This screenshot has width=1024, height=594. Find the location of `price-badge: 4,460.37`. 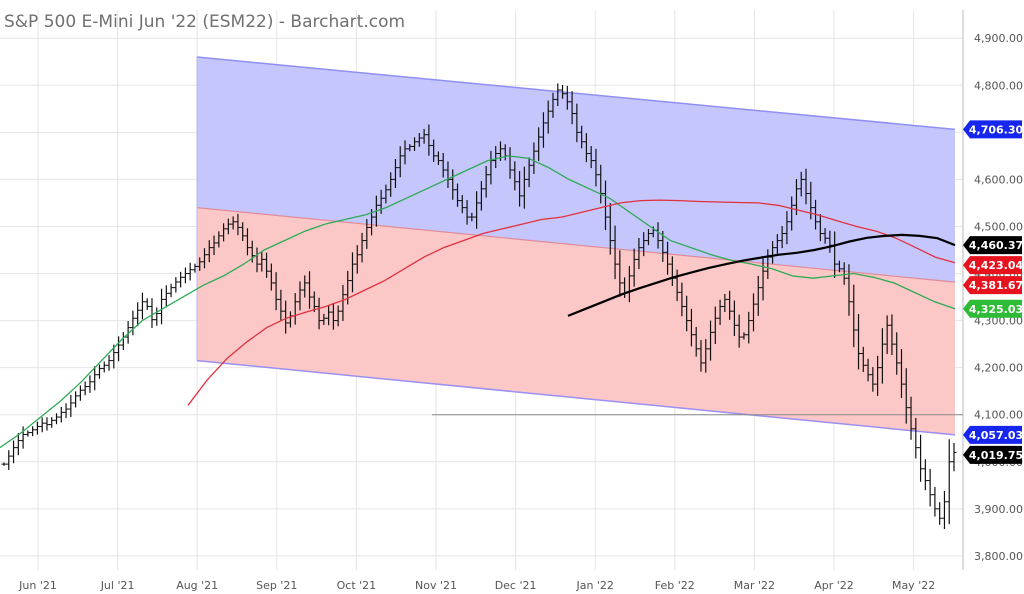

price-badge: 4,460.37 is located at coordinates (993, 245).